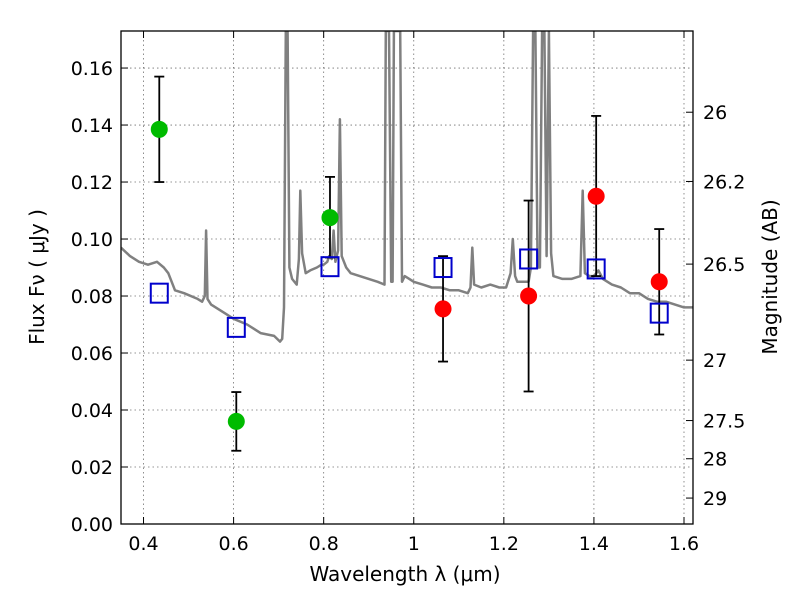 Image resolution: width=800 pixels, height=600 pixels. I want to click on y-tick-label: 0.08, so click(92, 297).